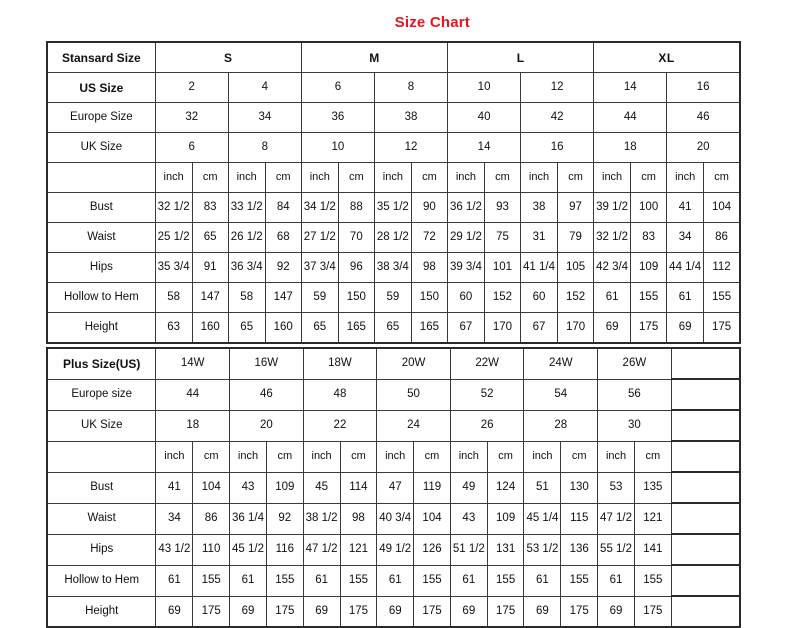 This screenshot has height=628, width=802. I want to click on standard-size-label: Stansard Size, so click(101, 57).